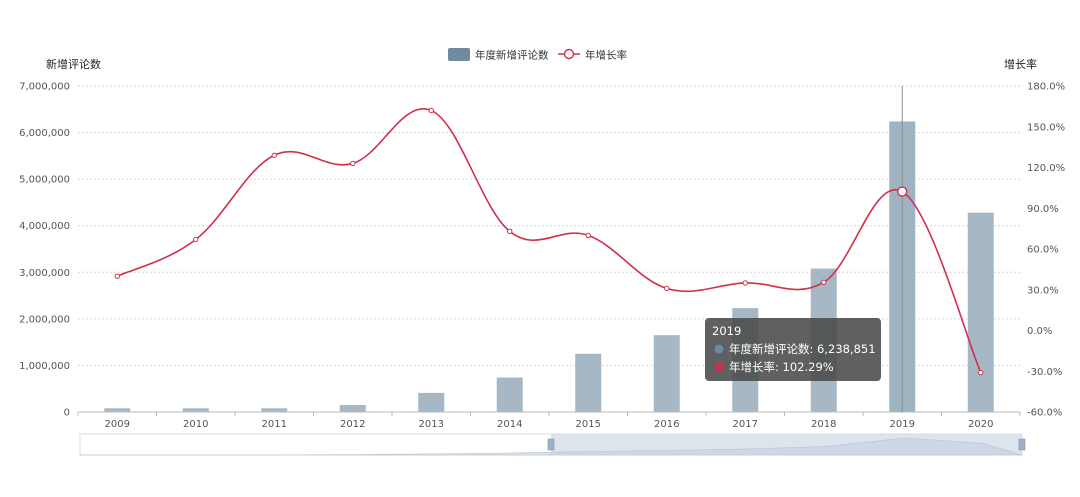  What do you see at coordinates (73, 64) in the screenshot?
I see `left-axis-title: 新增评论数` at bounding box center [73, 64].